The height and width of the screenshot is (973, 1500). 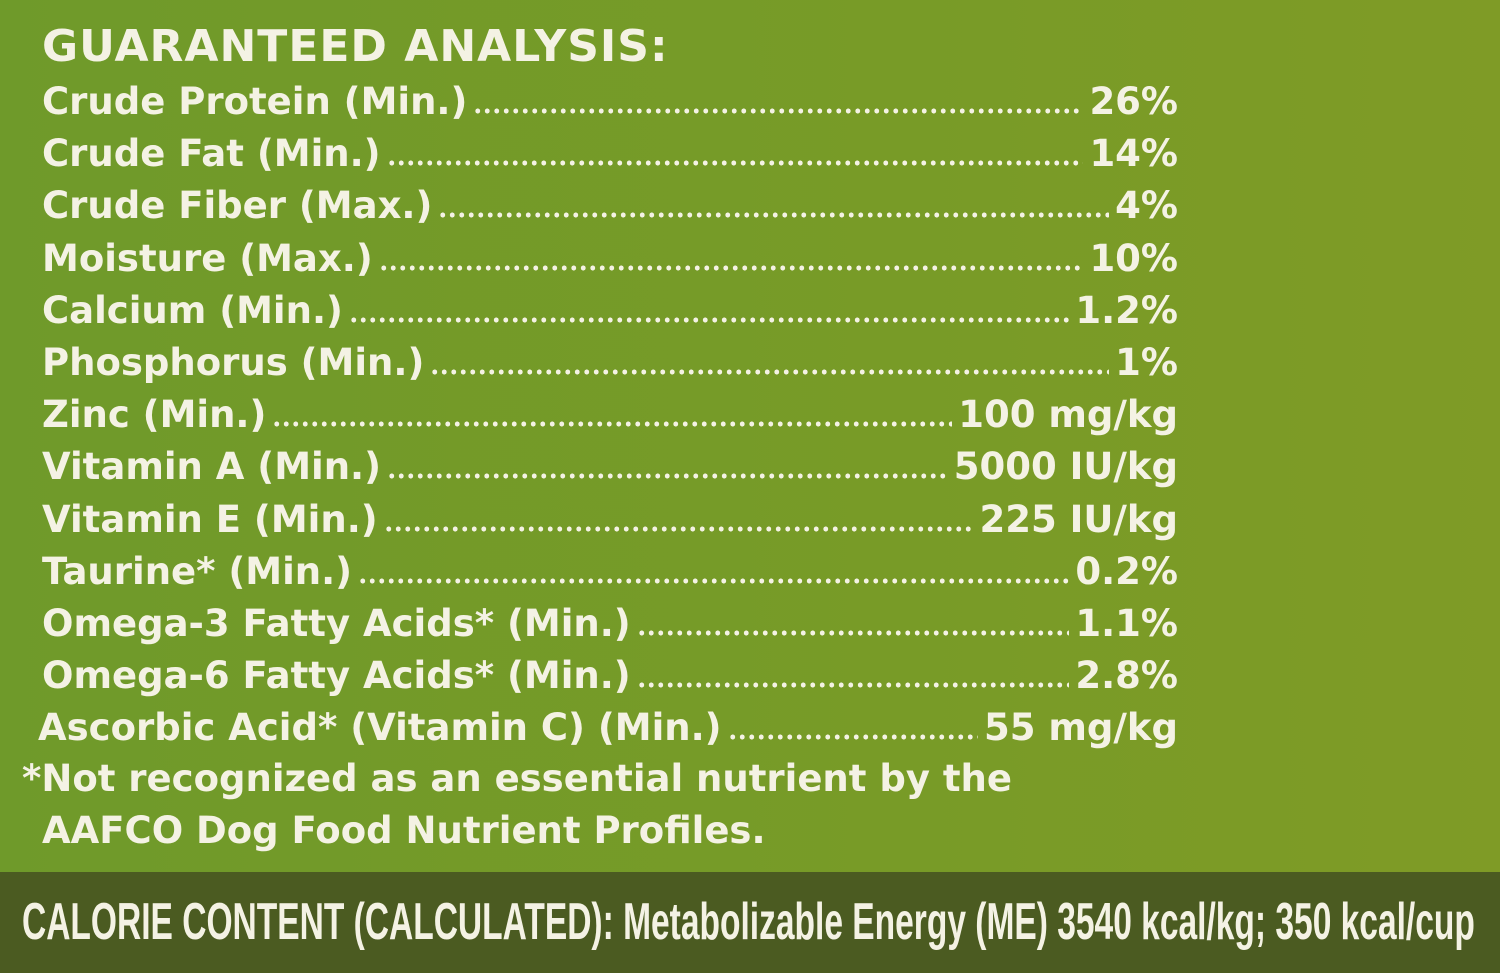 I want to click on title: GUARANTEED ANALYSIS:, so click(x=355, y=46).